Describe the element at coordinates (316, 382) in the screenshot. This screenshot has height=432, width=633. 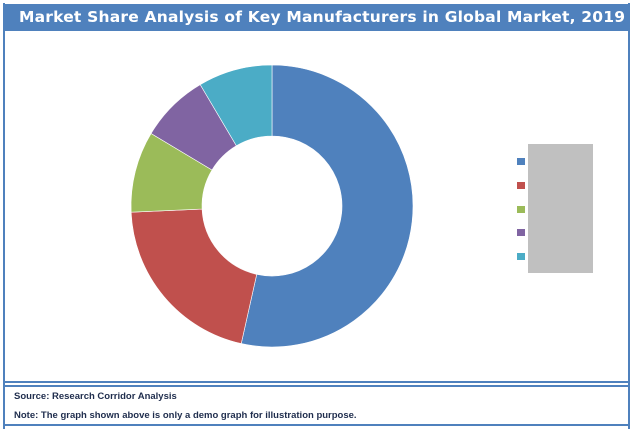
I see `footer-divider-top` at that location.